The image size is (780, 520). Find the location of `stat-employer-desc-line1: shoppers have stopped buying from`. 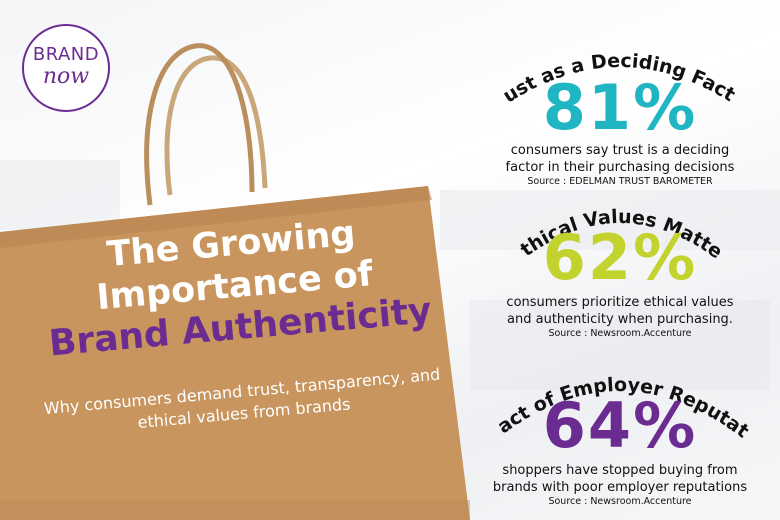

stat-employer-desc-line1: shoppers have stopped buying from is located at coordinates (620, 470).